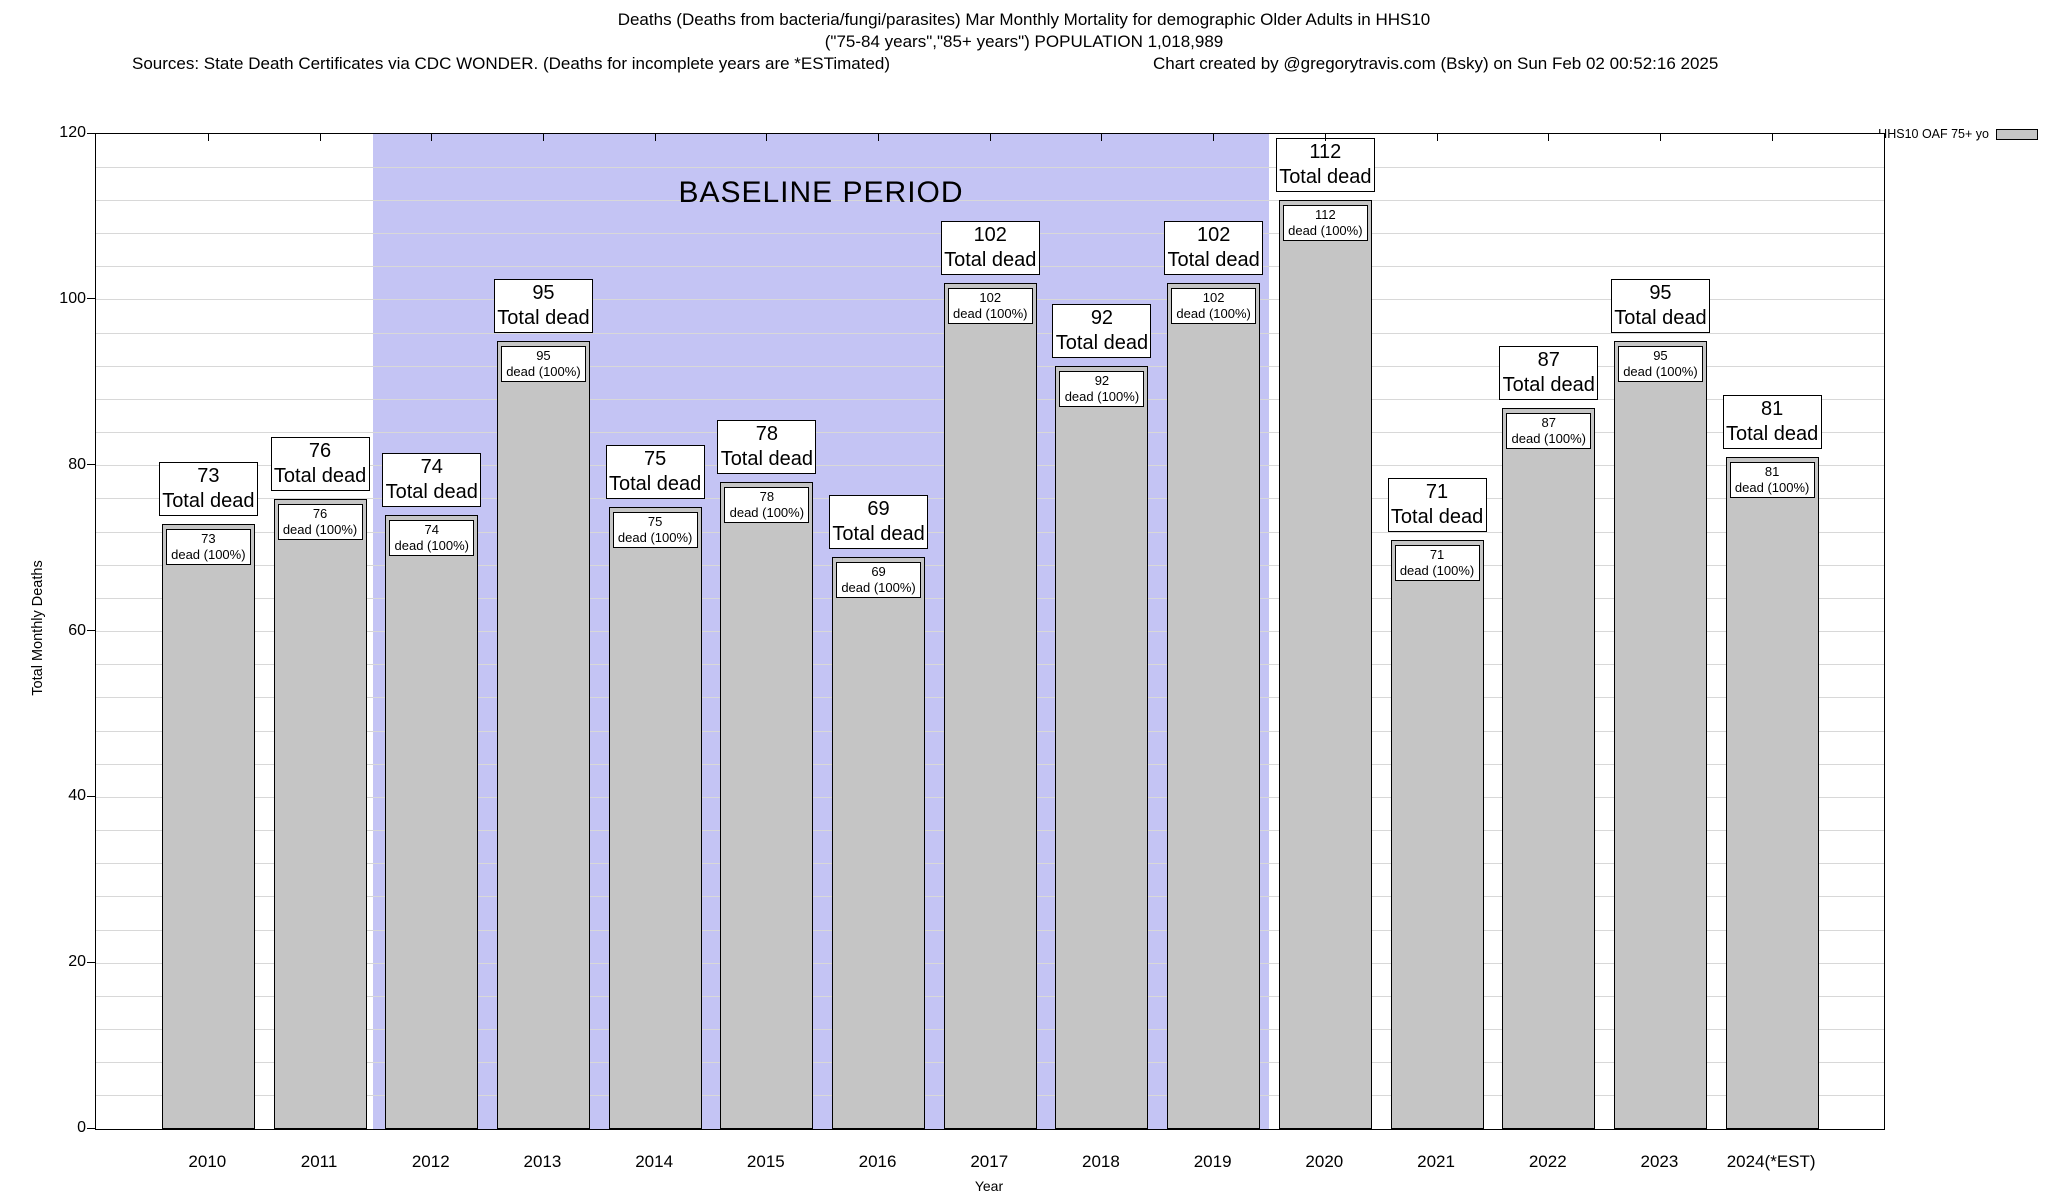 This screenshot has height=1200, width=2048. What do you see at coordinates (1659, 1161) in the screenshot?
I see `x-tick-label: 2023` at bounding box center [1659, 1161].